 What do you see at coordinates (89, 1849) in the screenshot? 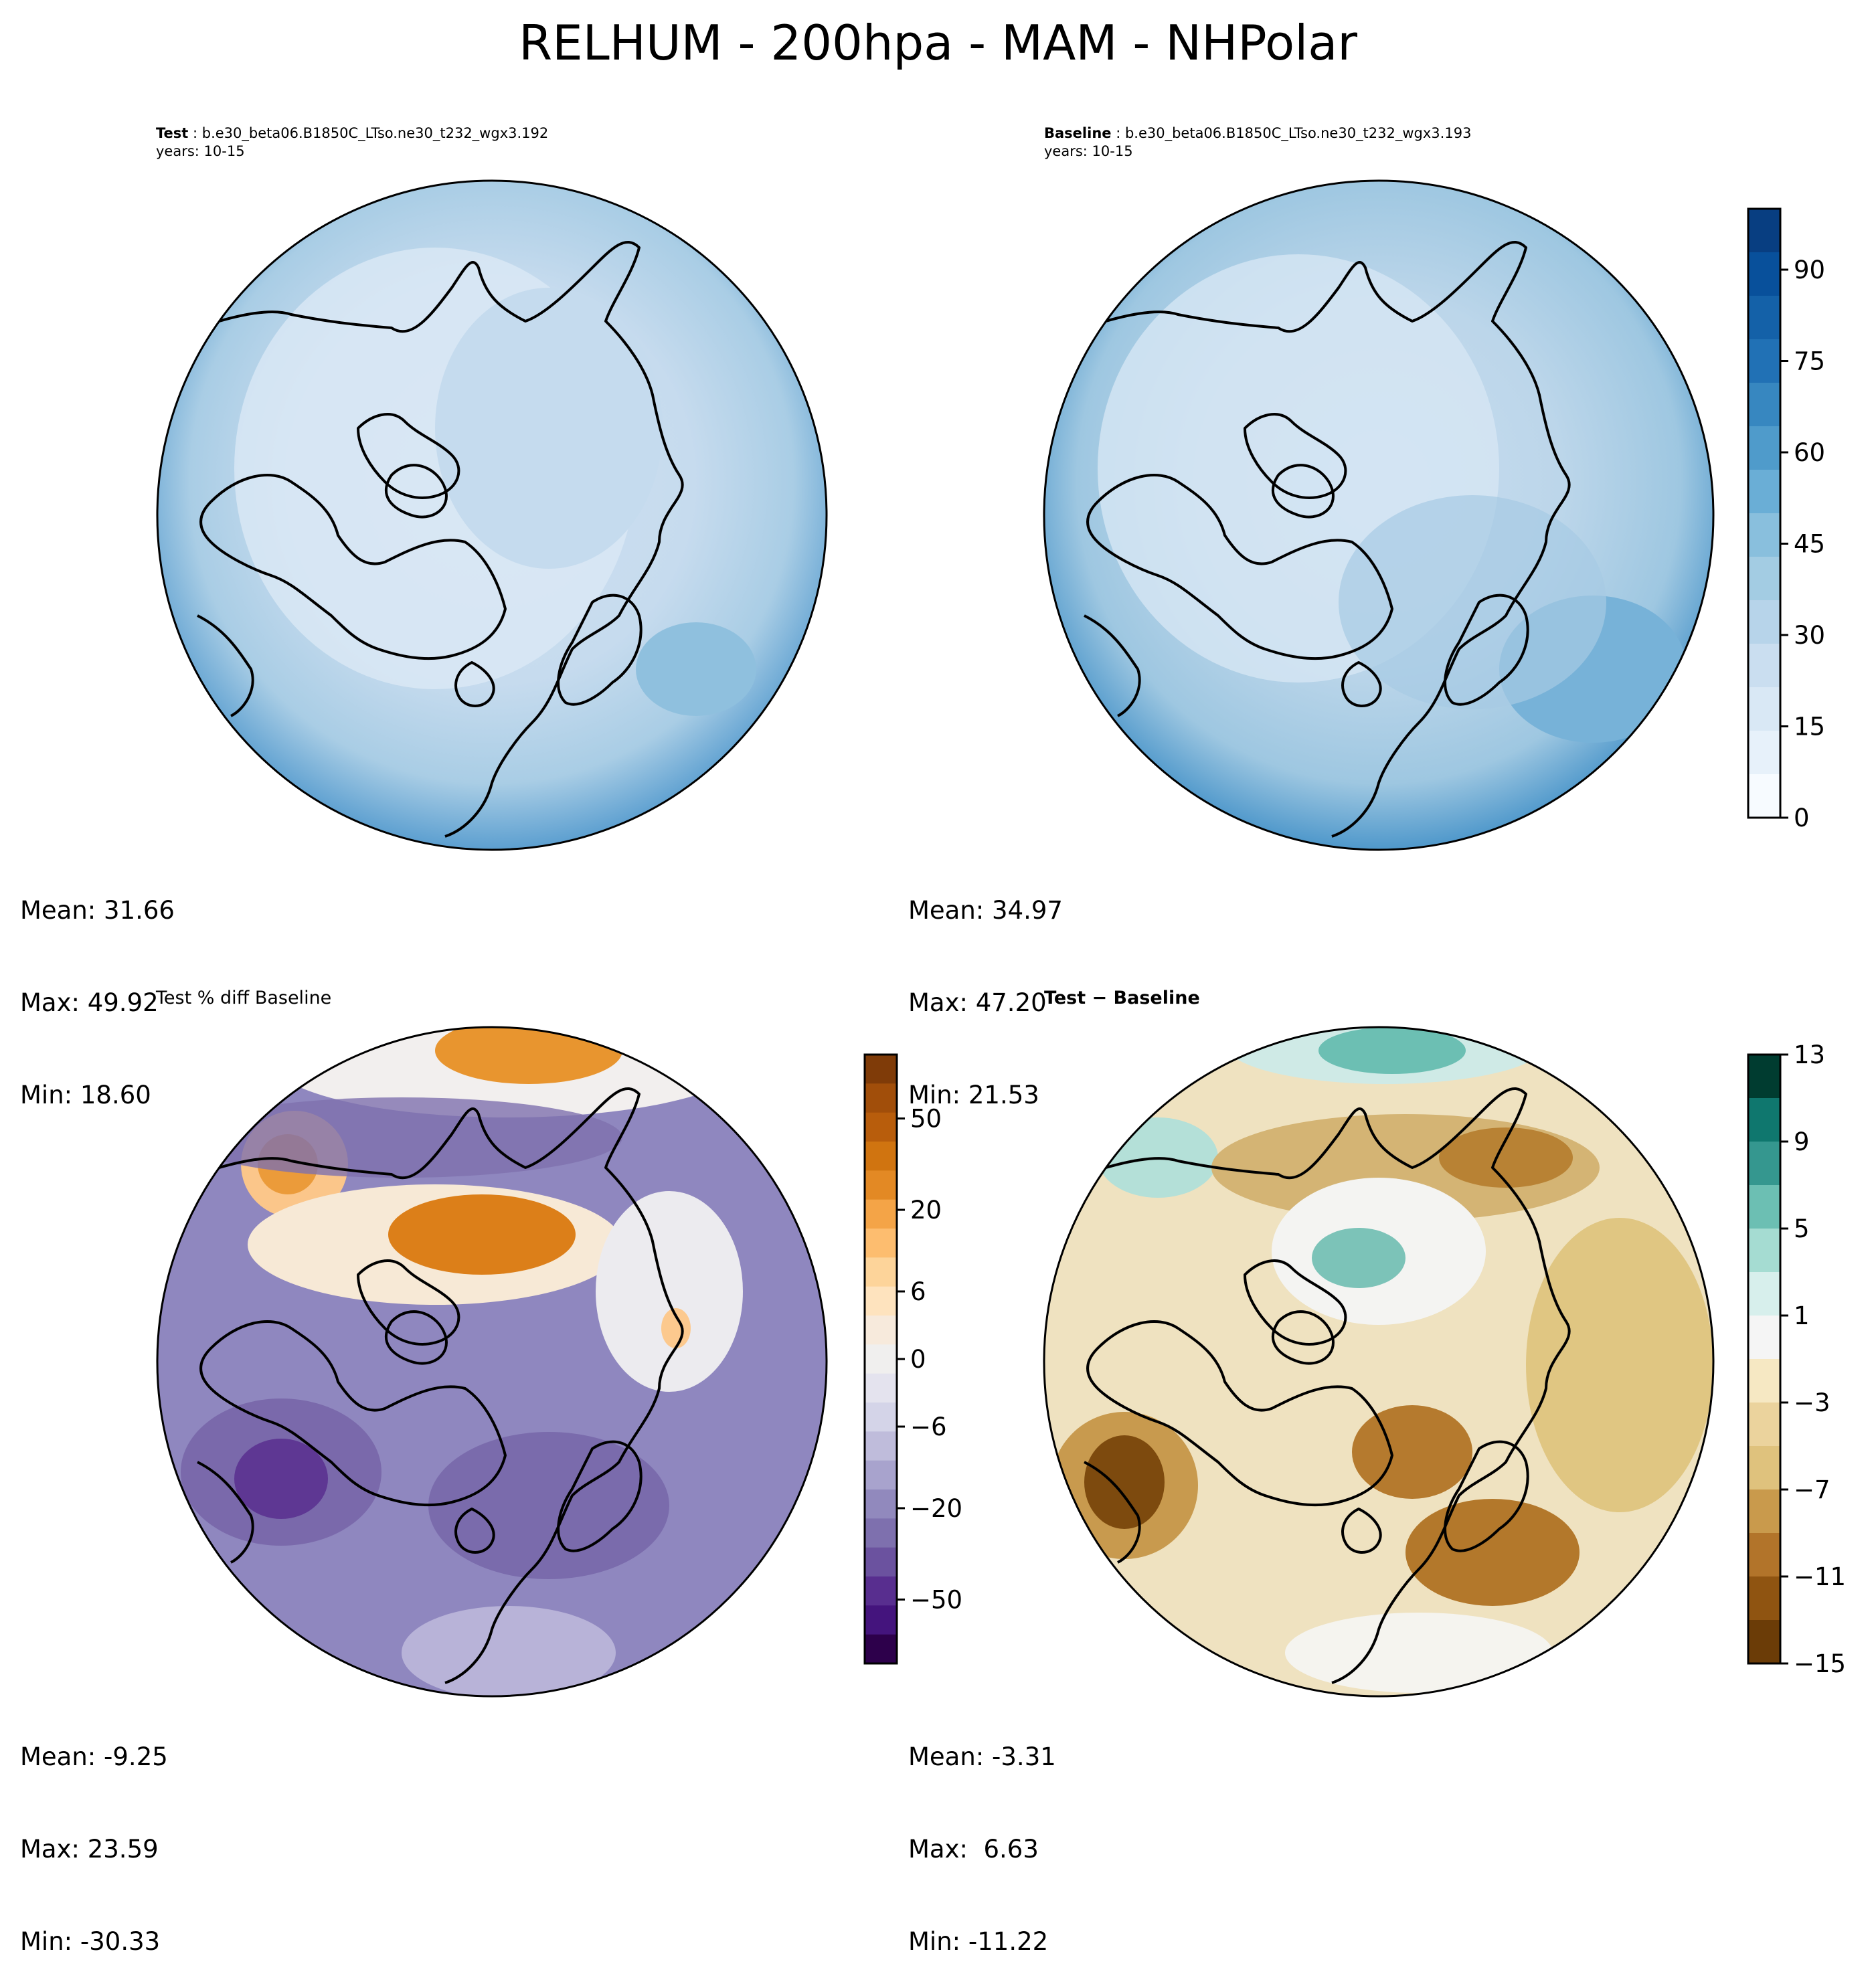
I see `pctdiff-max: Max: 23.59` at bounding box center [89, 1849].